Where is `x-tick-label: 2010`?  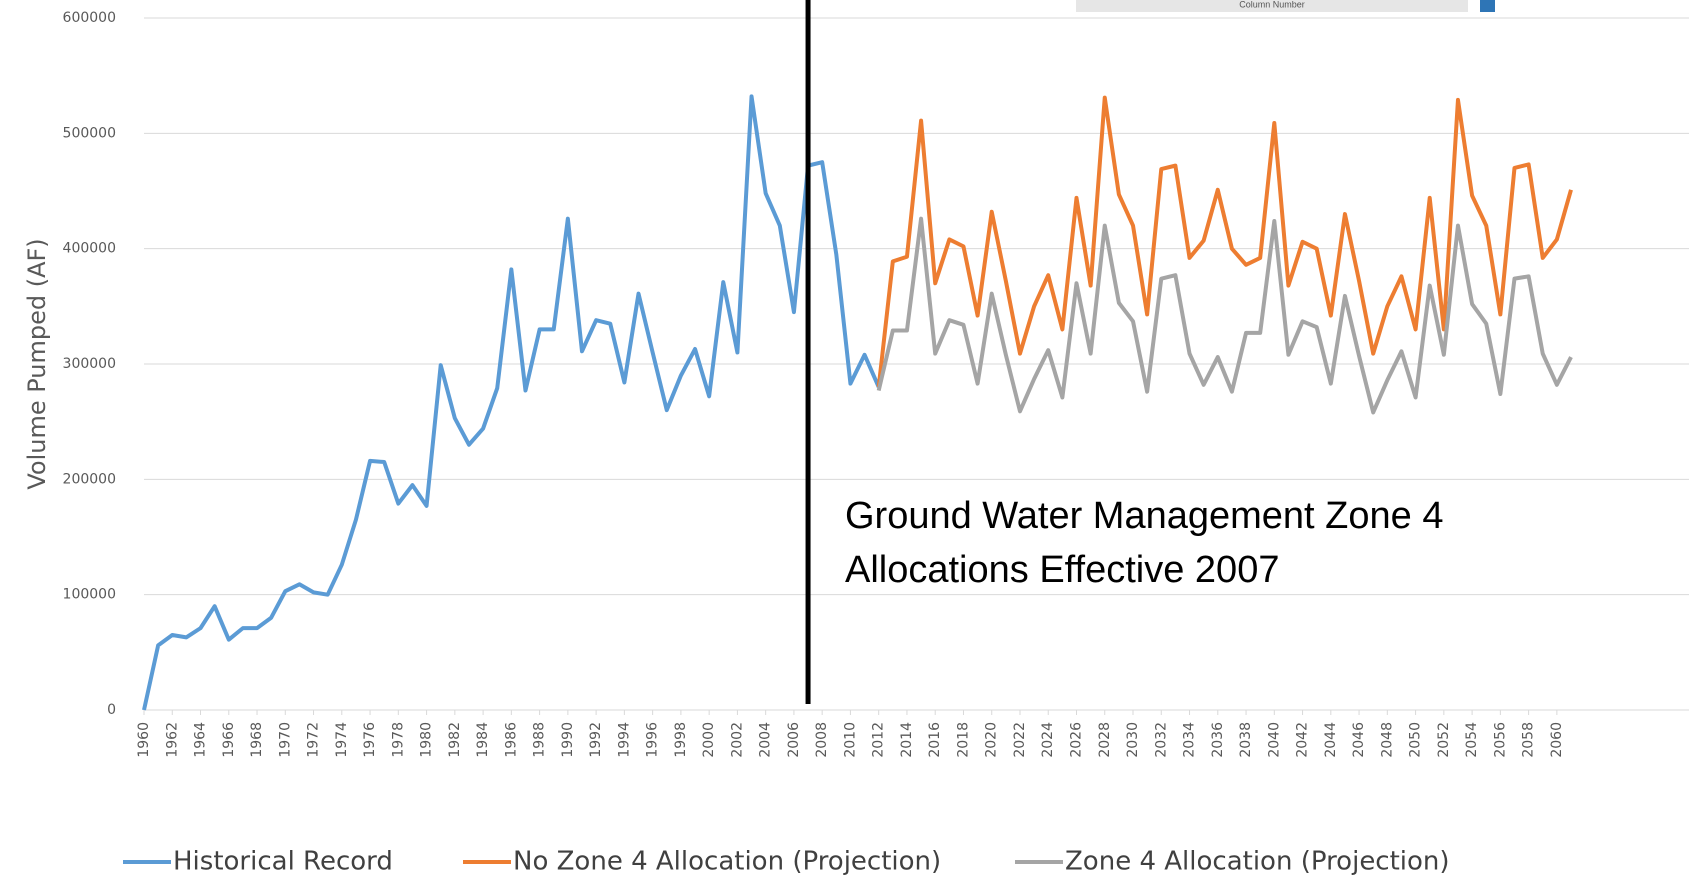 x-tick-label: 2010 is located at coordinates (850, 740).